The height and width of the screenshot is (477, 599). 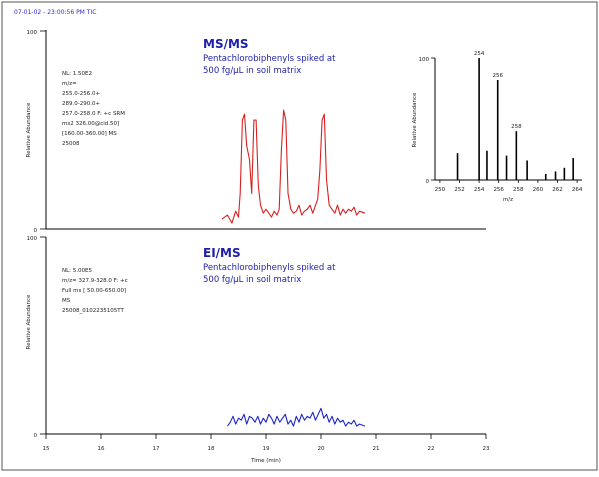 I want to click on inset-x-tick-label: 258, so click(x=518, y=190).